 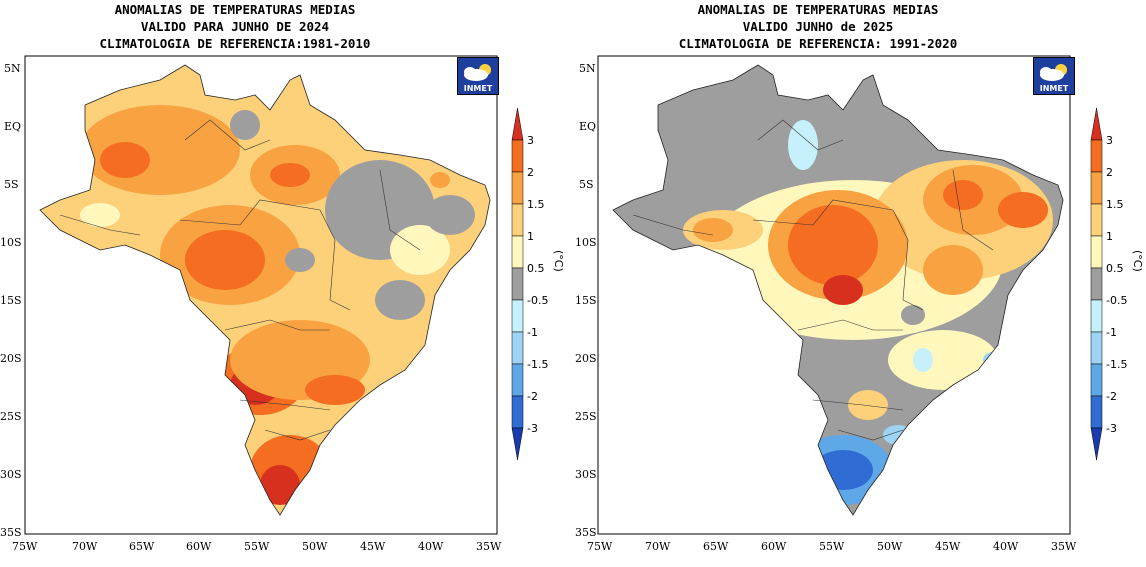 I want to click on lon-label: 55W, so click(x=832, y=546).